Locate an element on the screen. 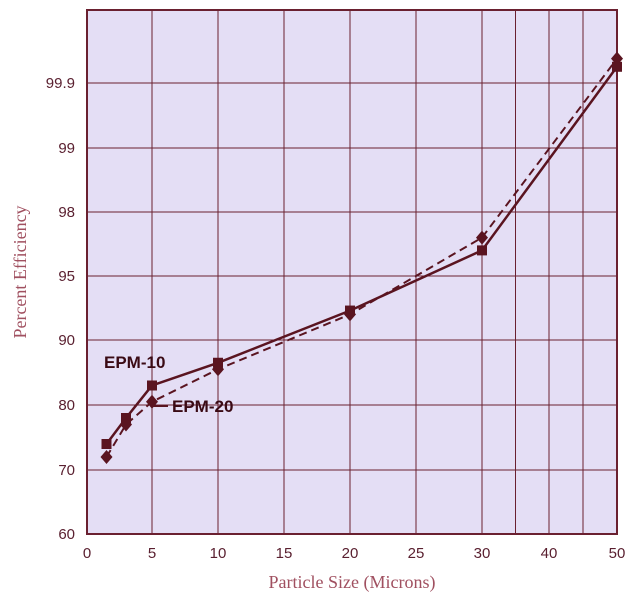 The height and width of the screenshot is (596, 628). x-axis-title: Particle Size (Microns) is located at coordinates (352, 582).